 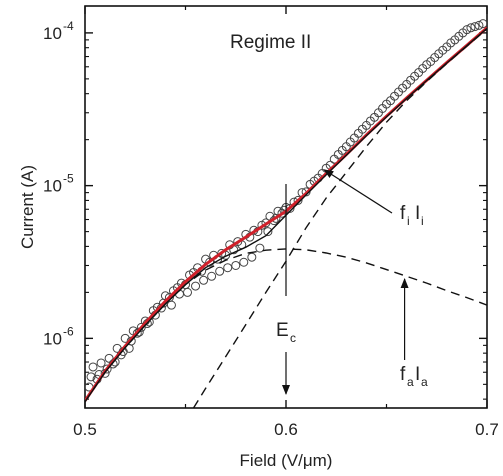 I want to click on regime-label: Regime II, so click(x=270, y=42).